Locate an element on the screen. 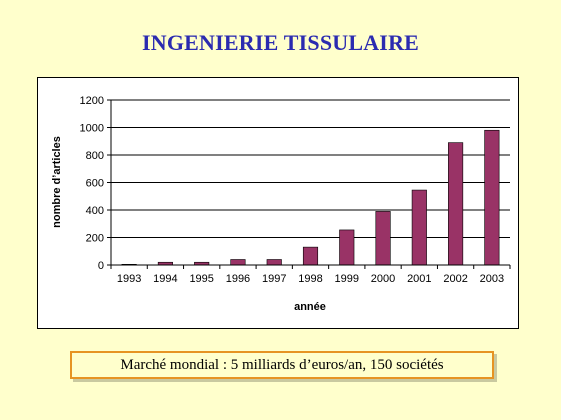 The height and width of the screenshot is (420, 561). y-tick-label: 200 is located at coordinates (95, 239).